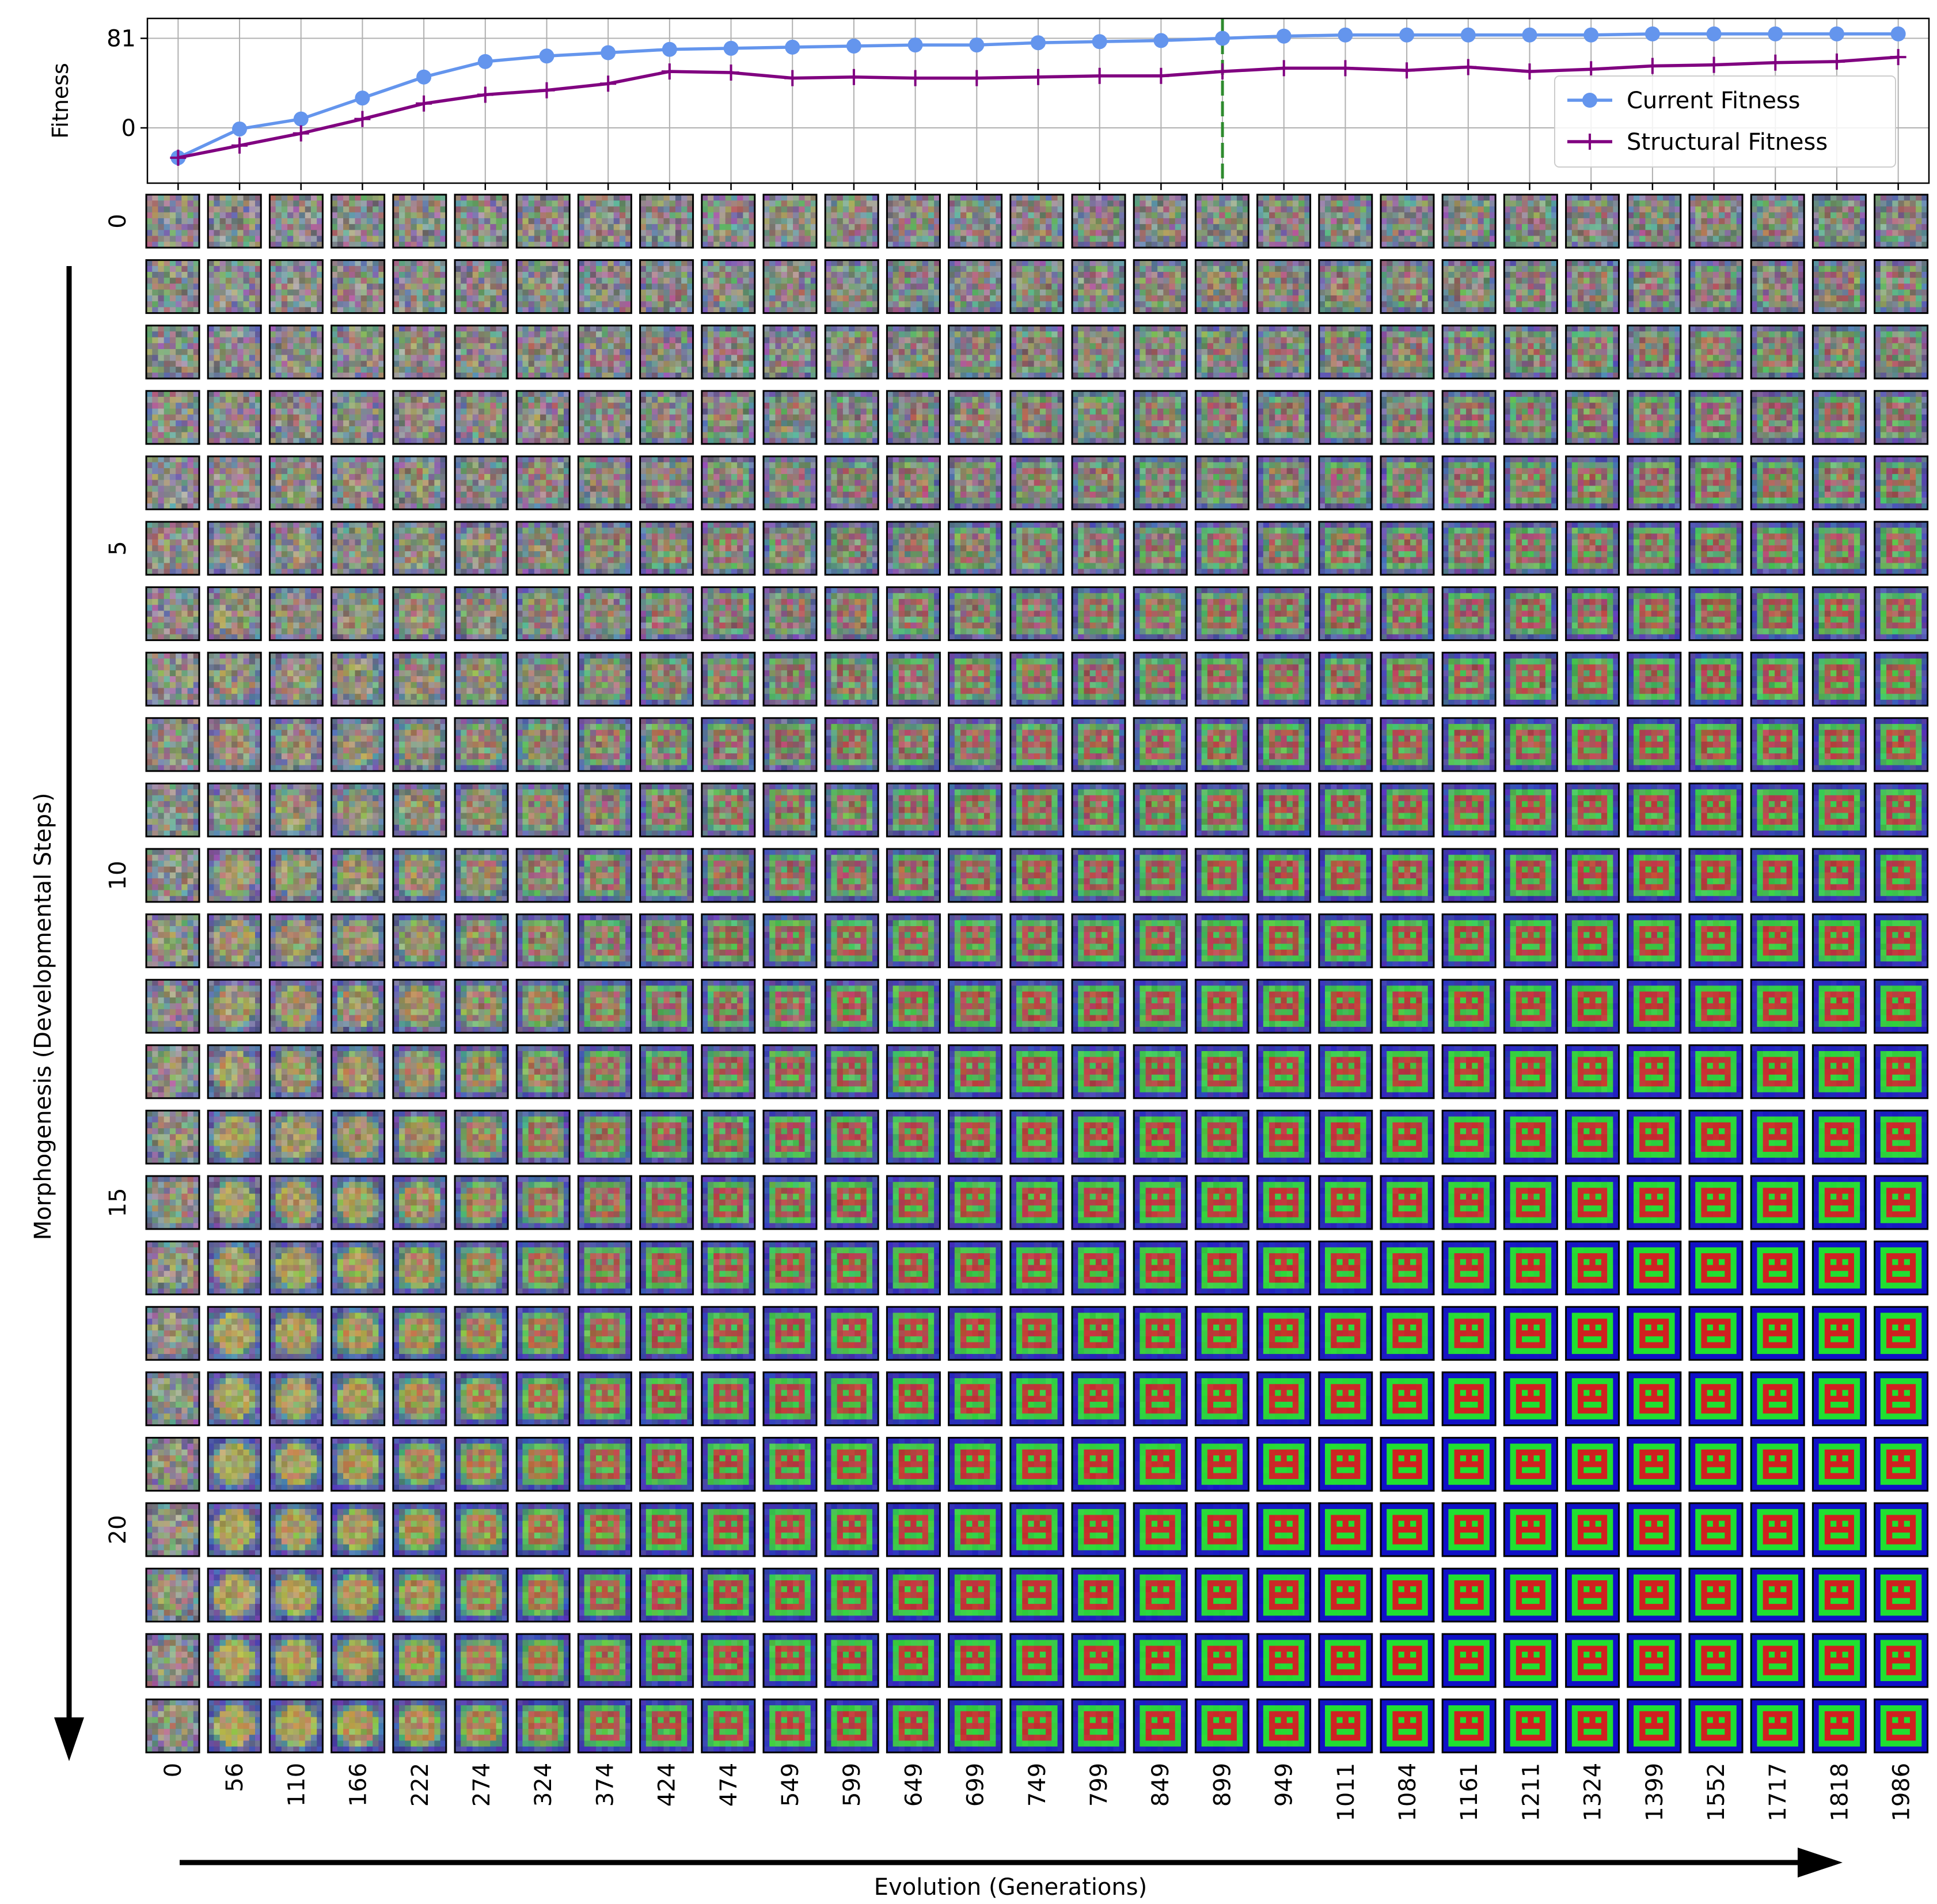 The width and height of the screenshot is (1937, 1904). Describe the element at coordinates (1099, 287) in the screenshot. I see `morphogenesis-cell` at that location.